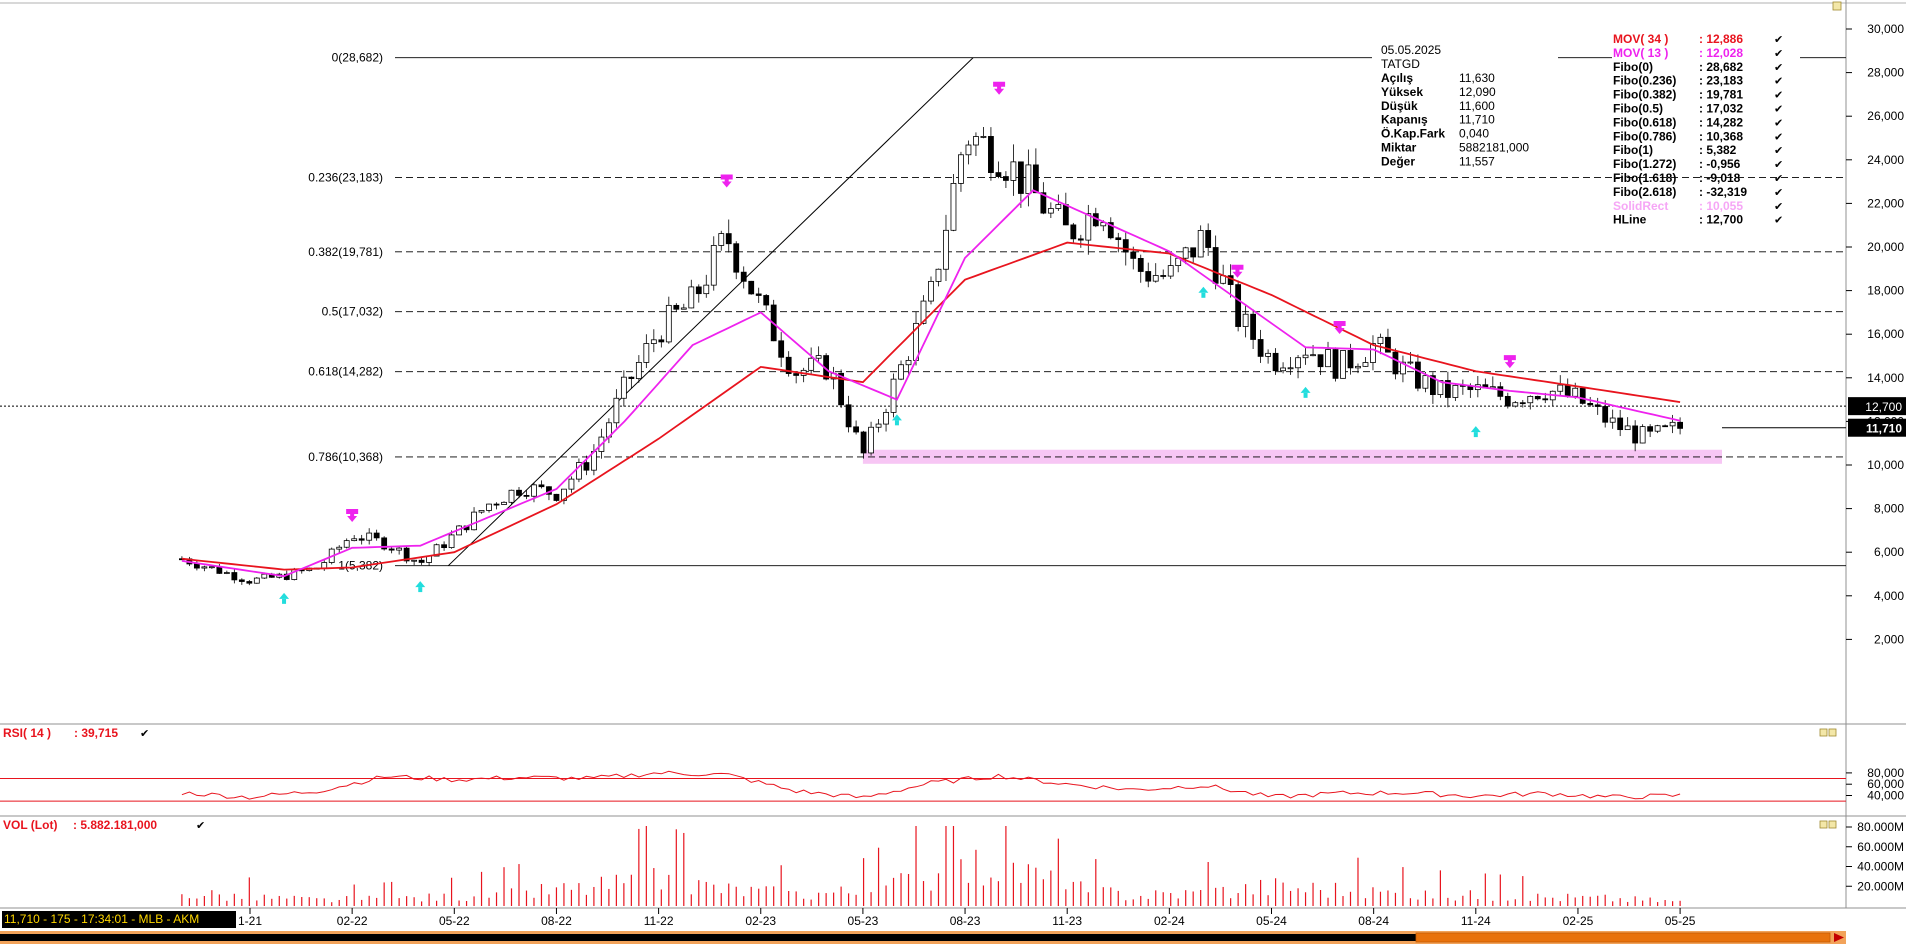 Image resolution: width=1906 pixels, height=946 pixels. I want to click on hline-price-tag, so click(1877, 406).